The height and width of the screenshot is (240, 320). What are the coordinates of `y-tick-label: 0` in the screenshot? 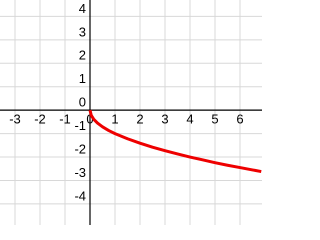 It's located at (82, 102).